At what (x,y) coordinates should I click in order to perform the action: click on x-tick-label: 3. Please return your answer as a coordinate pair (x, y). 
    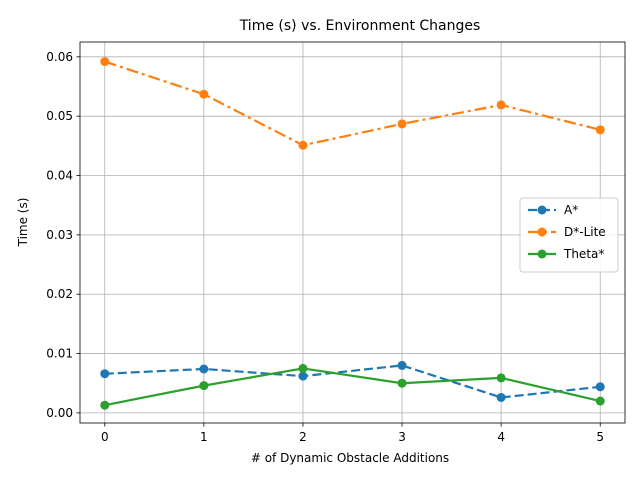
    Looking at the image, I should click on (402, 437).